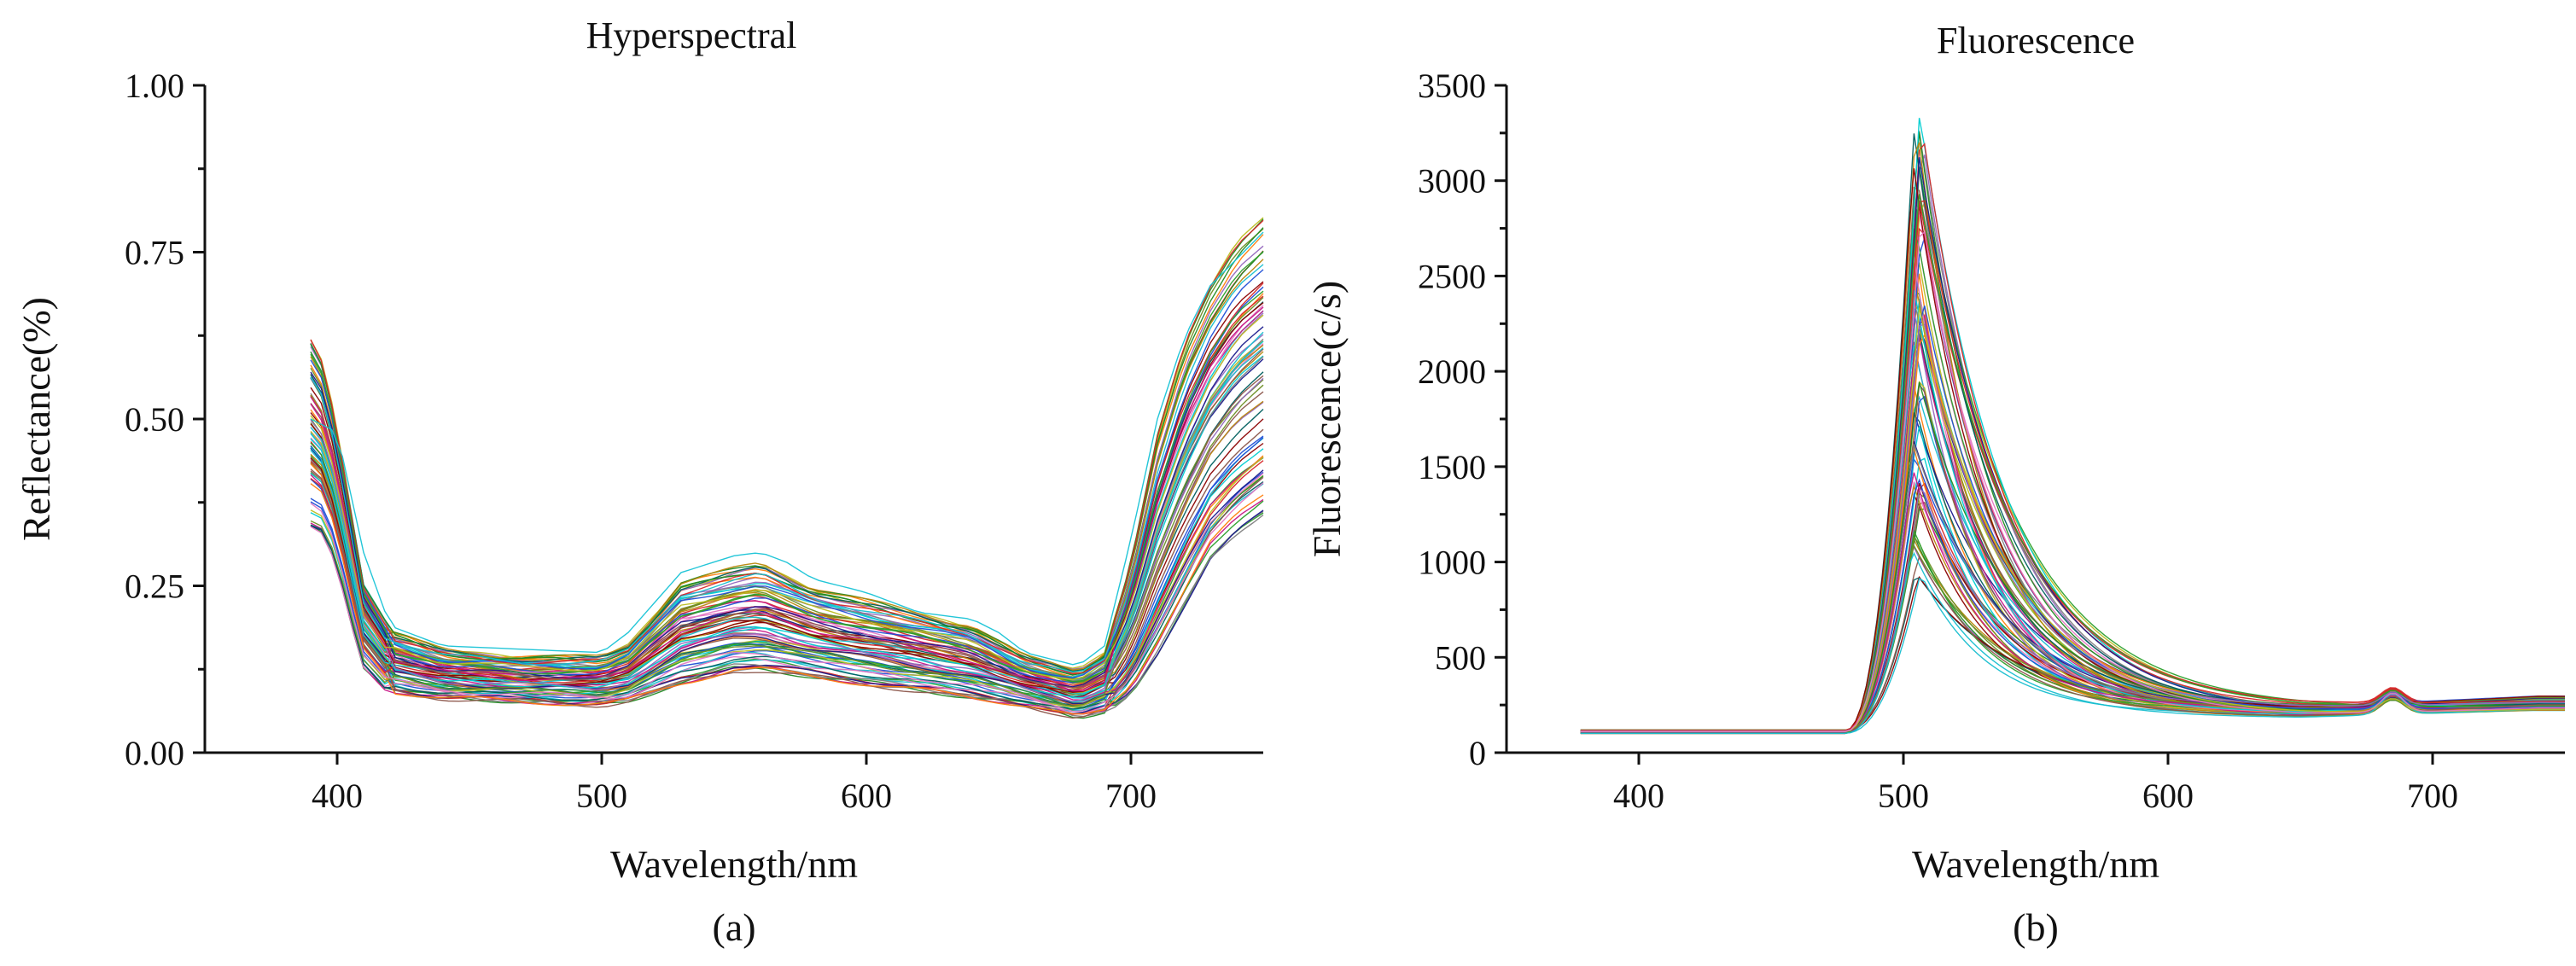 The height and width of the screenshot is (966, 2576). Describe the element at coordinates (154, 253) in the screenshot. I see `y-tick-label: 0.75` at that location.